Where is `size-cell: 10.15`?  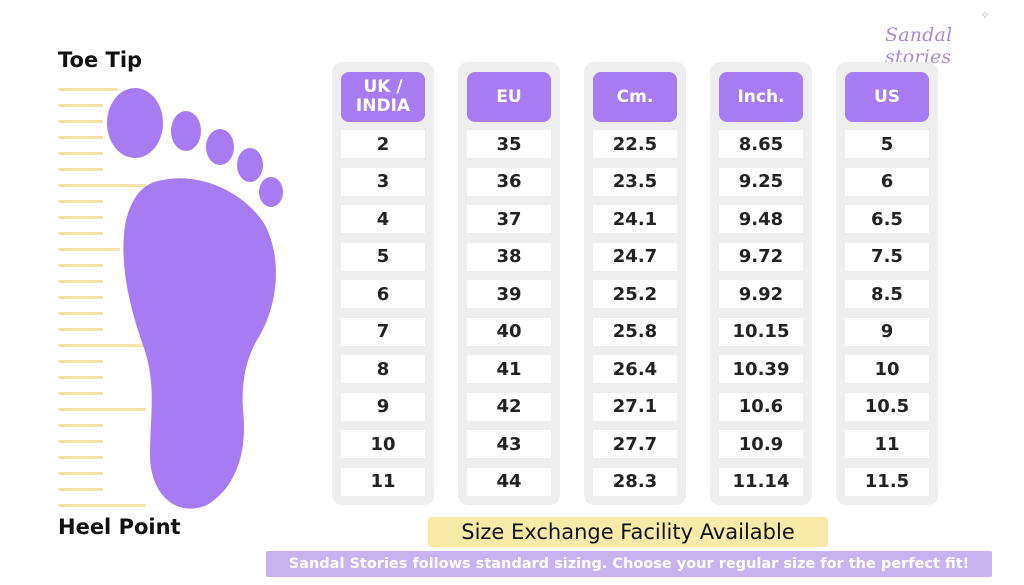 size-cell: 10.15 is located at coordinates (761, 331).